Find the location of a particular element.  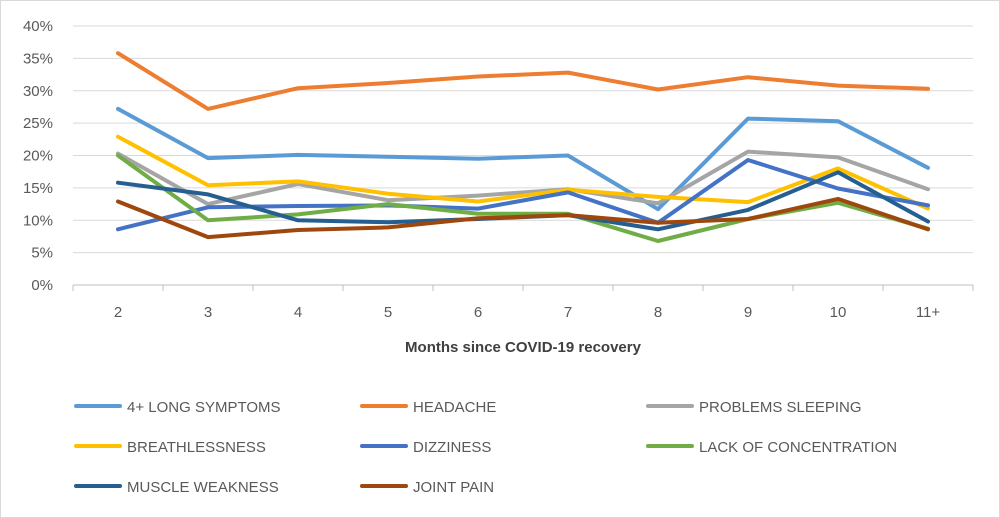

x-tick-label: 10 is located at coordinates (838, 312).